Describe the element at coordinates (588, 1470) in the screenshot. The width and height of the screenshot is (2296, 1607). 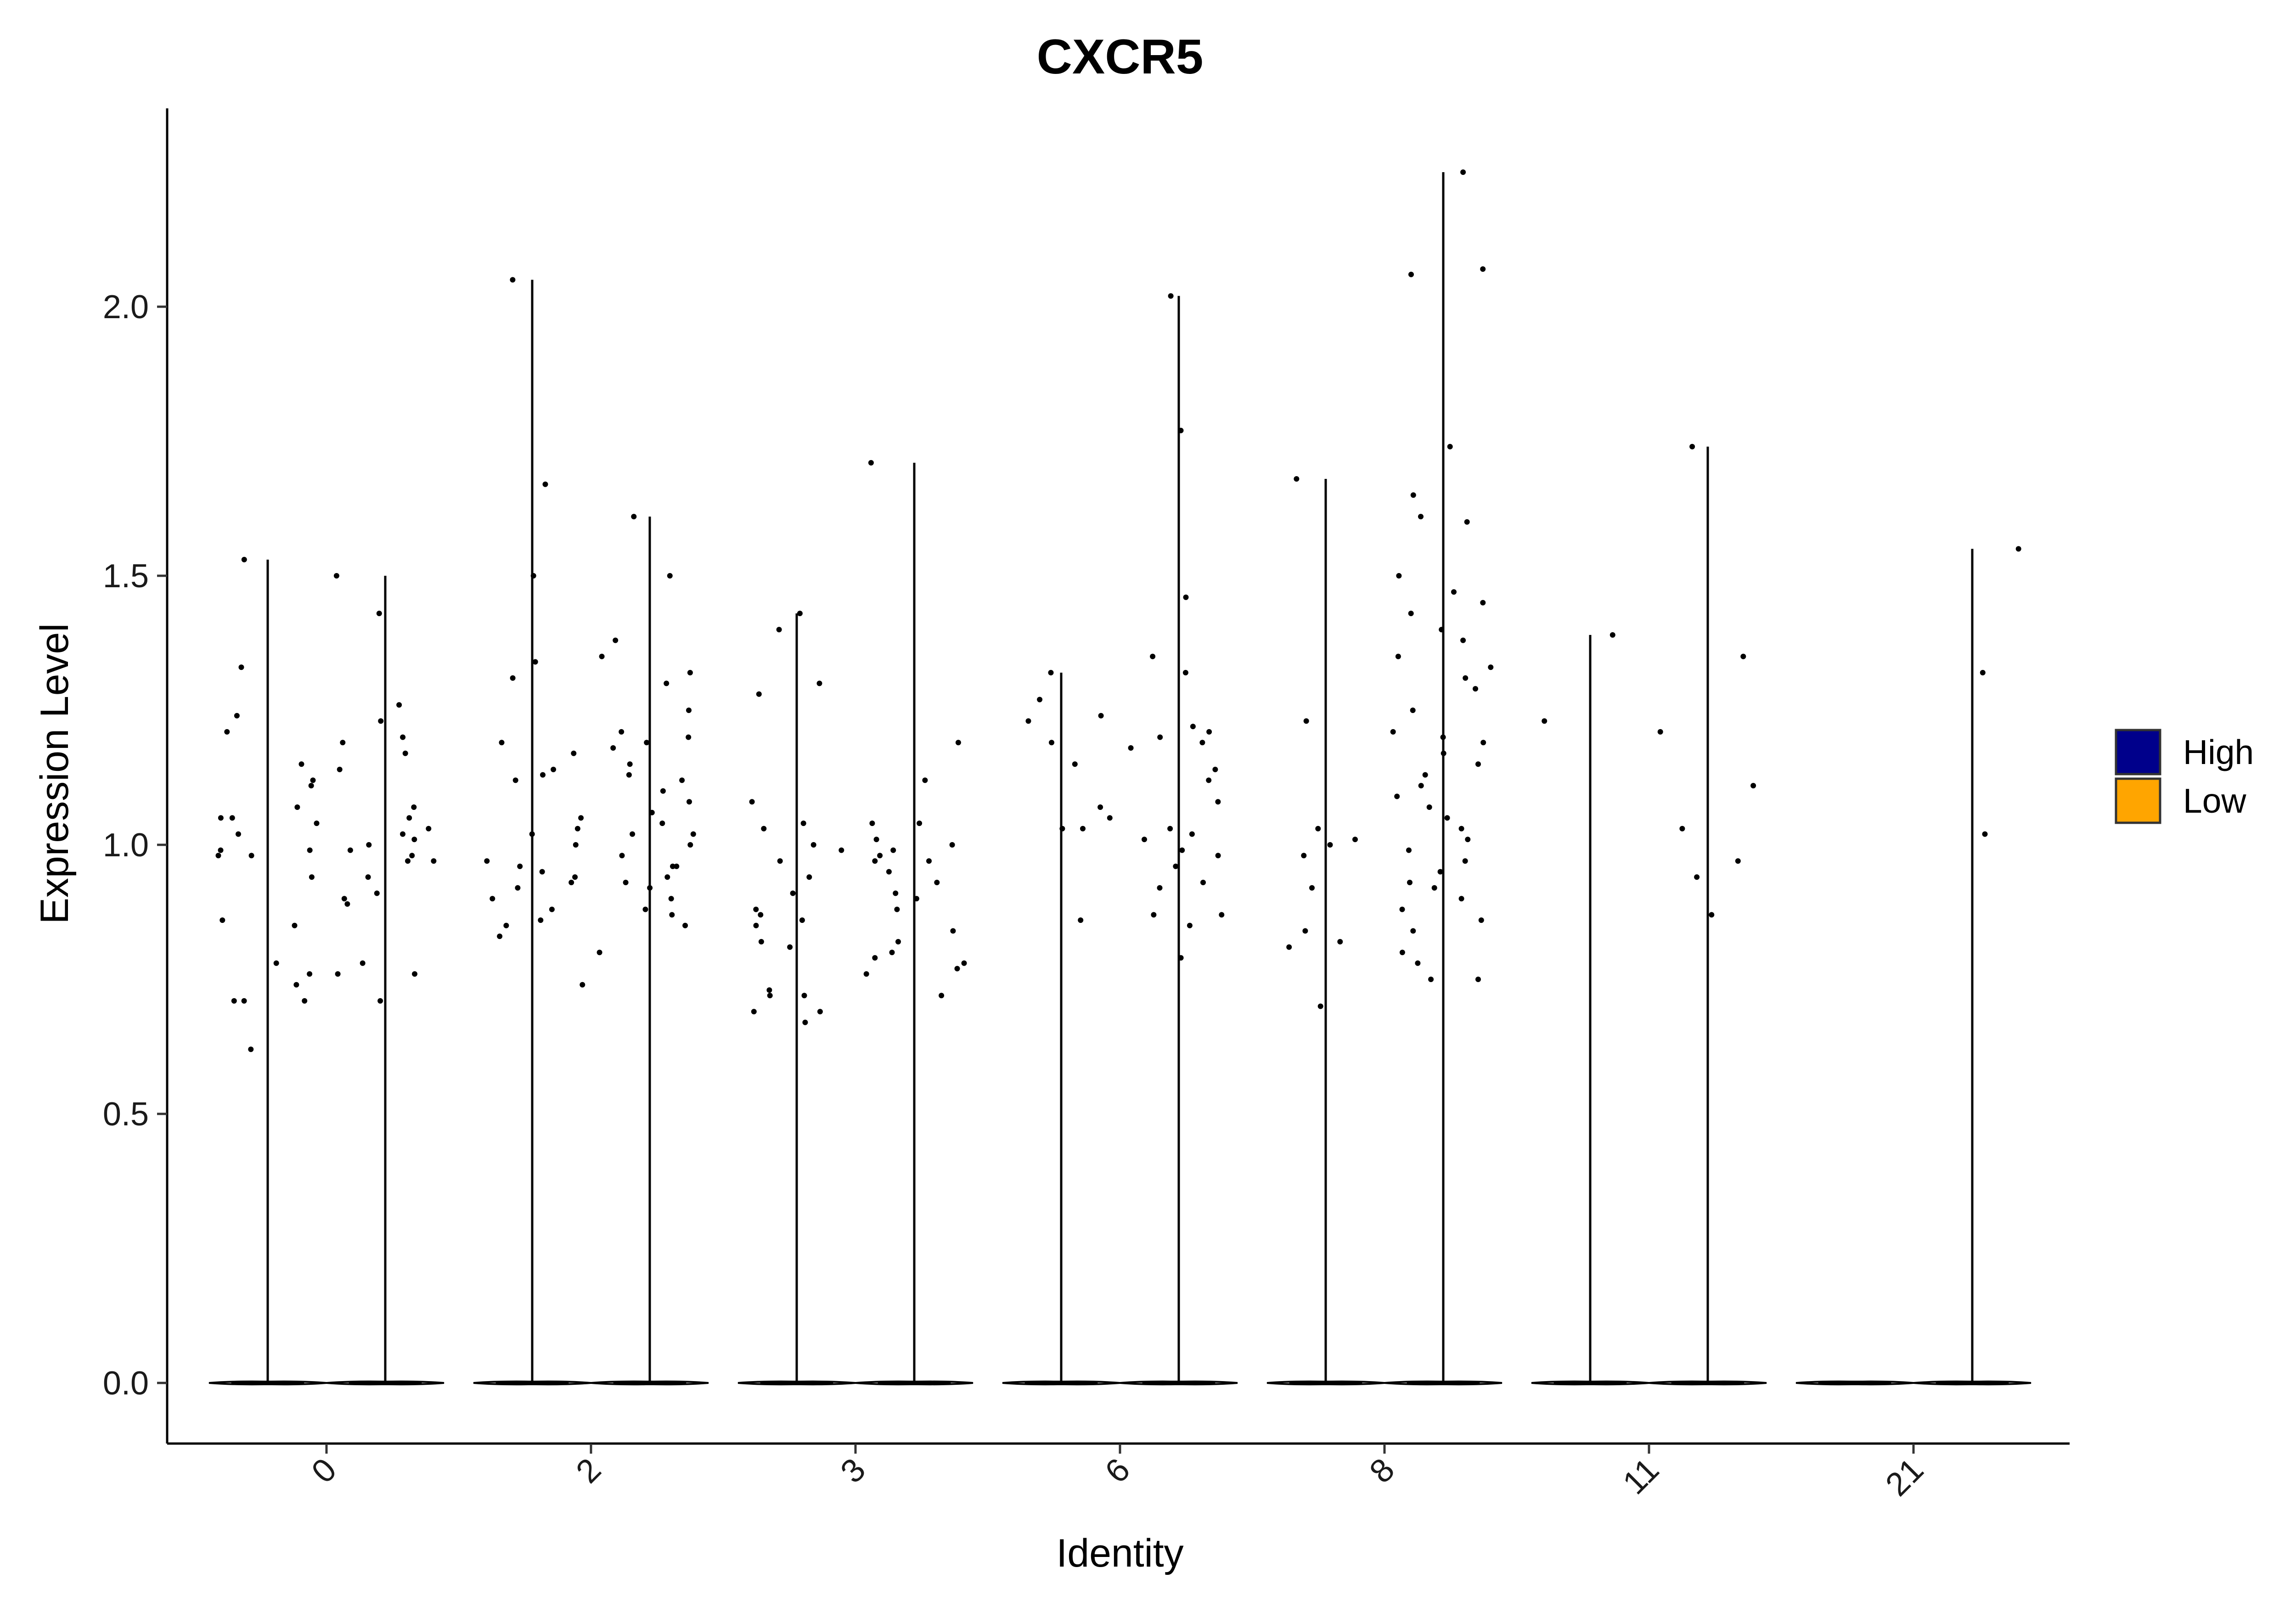
I see `x-tick-label: 2` at that location.